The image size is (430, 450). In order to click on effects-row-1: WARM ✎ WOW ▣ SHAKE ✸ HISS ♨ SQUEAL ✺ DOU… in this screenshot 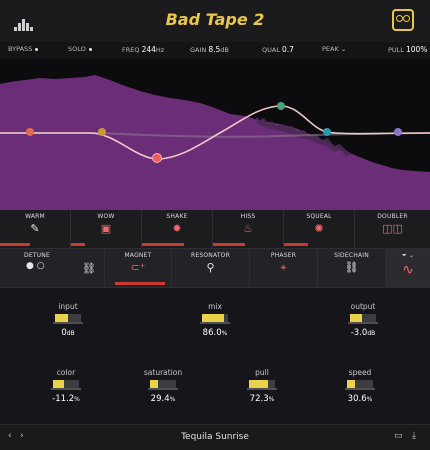, I will do `click(215, 229)`.